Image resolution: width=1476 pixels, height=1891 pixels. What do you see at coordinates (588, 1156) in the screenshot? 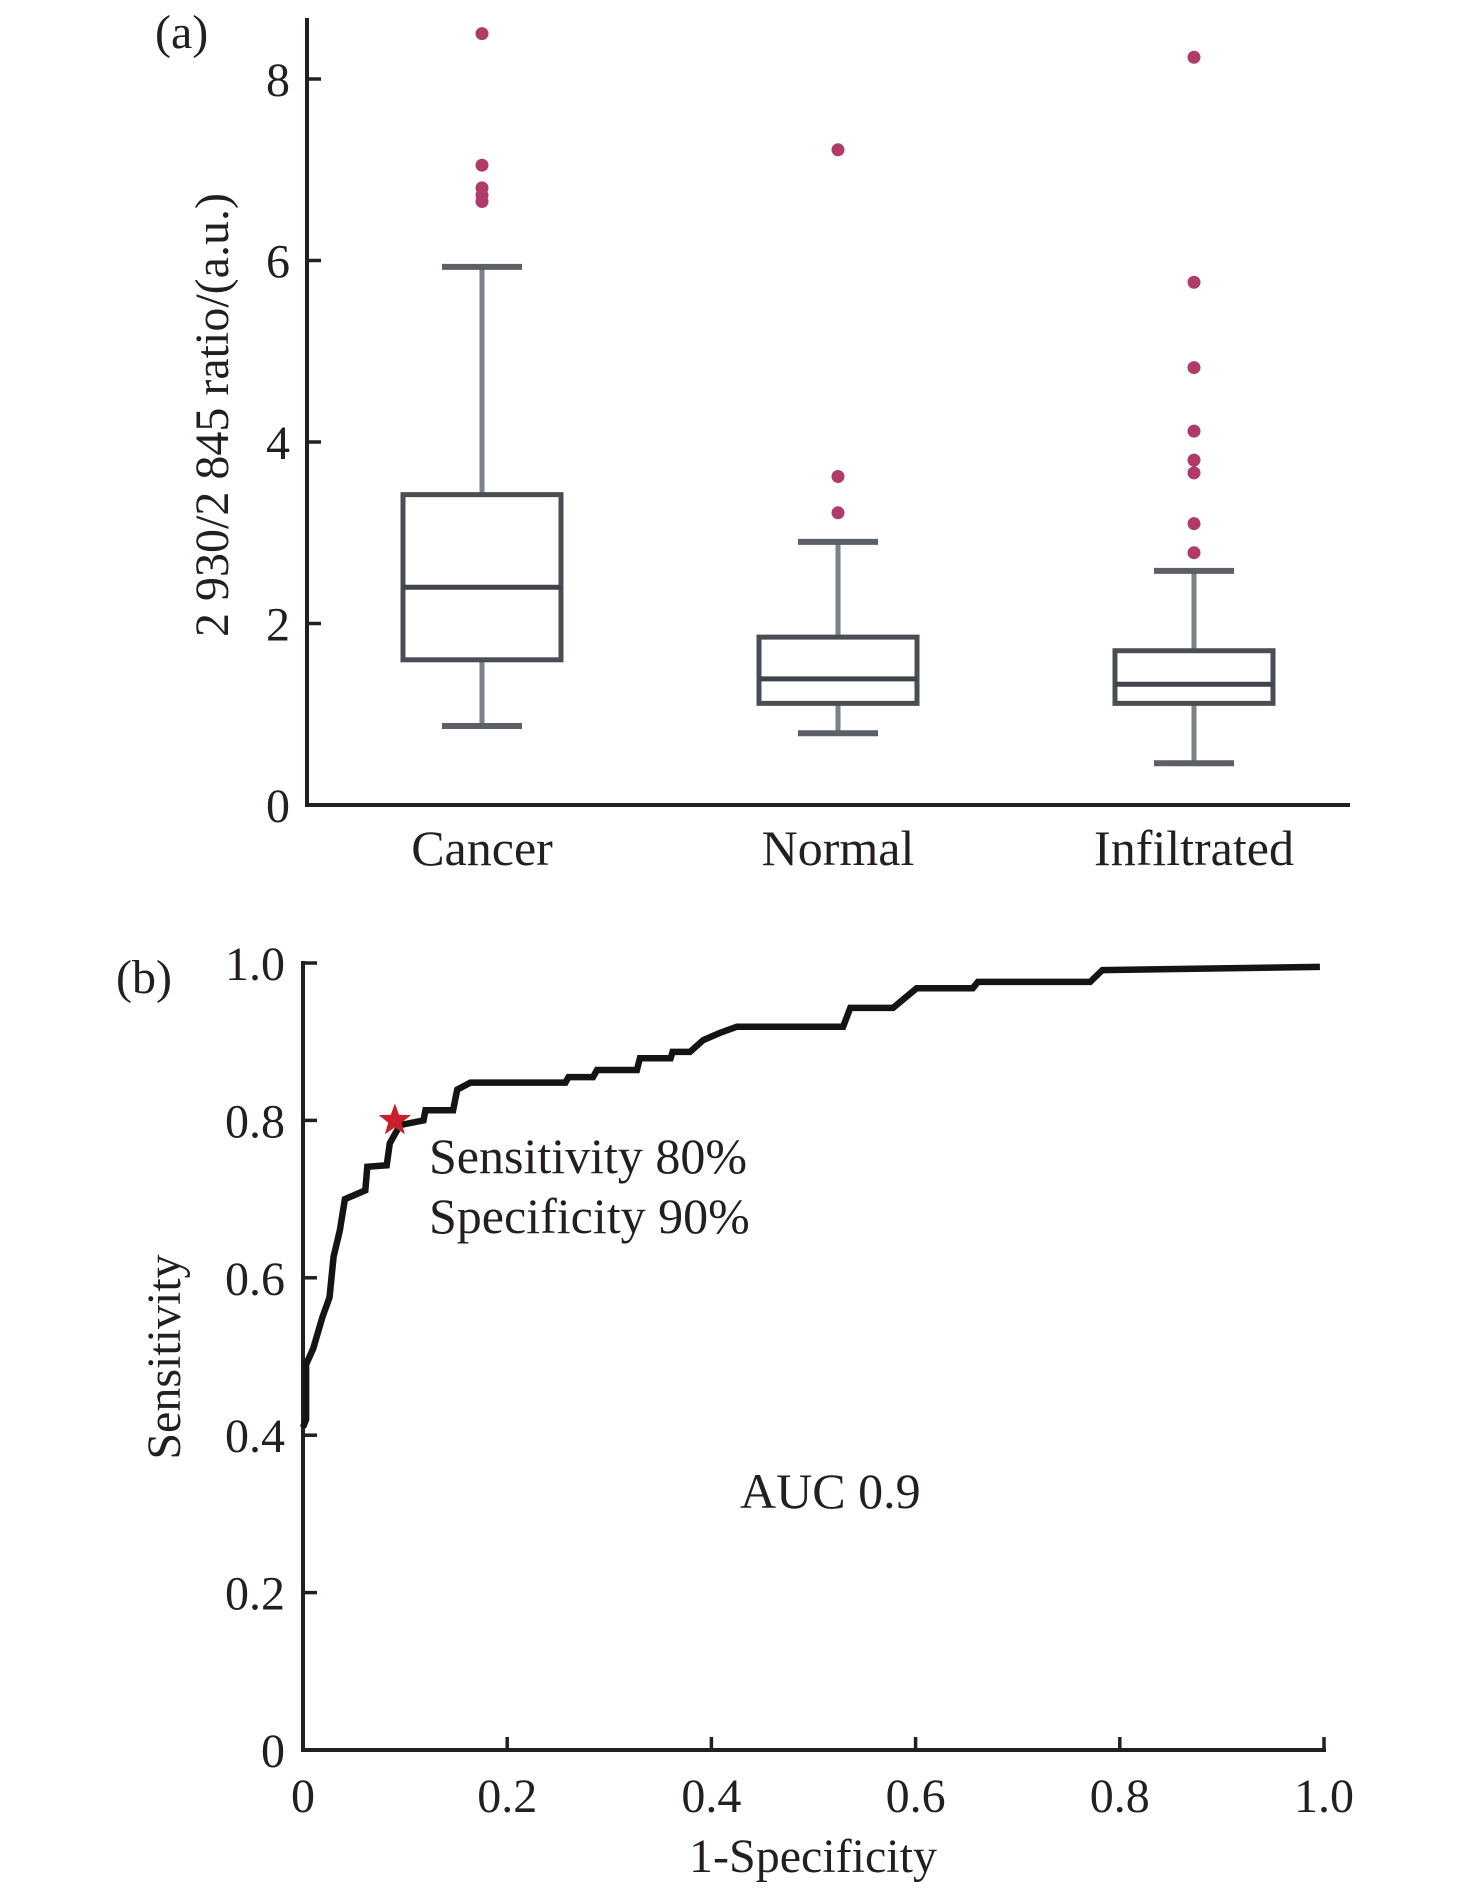
I see `annotation-sensitivity: Sensitivity 80%` at bounding box center [588, 1156].